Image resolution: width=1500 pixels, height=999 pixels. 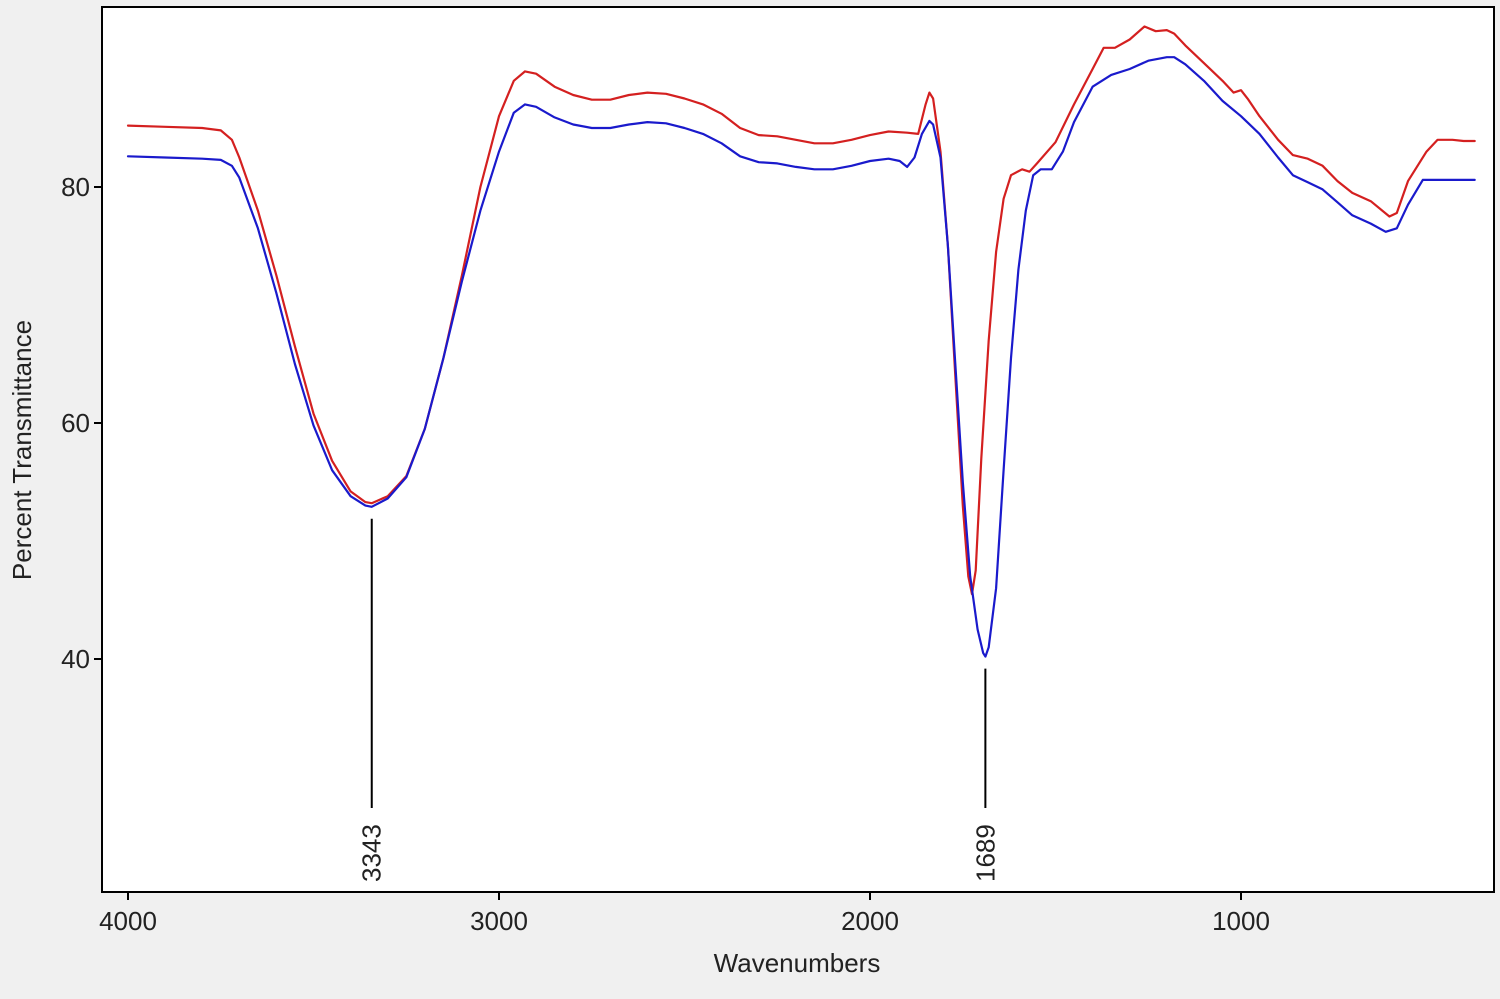 I want to click on y-axis: 40 60 80, so click(x=81, y=423).